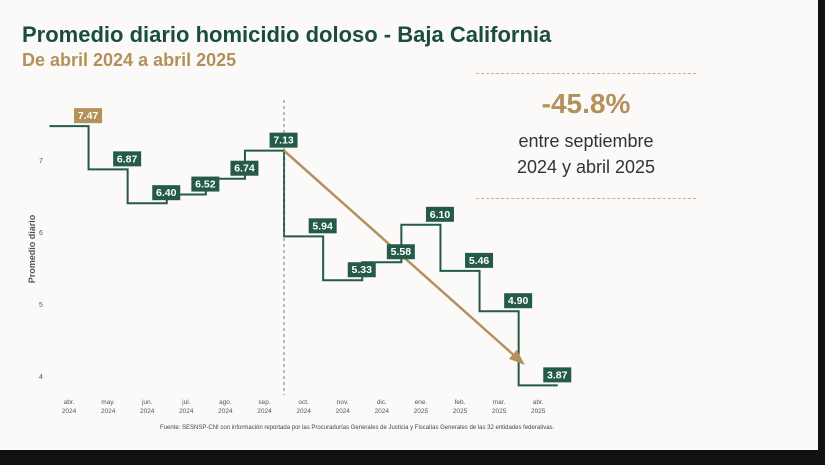 This screenshot has height=465, width=825. What do you see at coordinates (821, 232) in the screenshot?
I see `window-edge` at bounding box center [821, 232].